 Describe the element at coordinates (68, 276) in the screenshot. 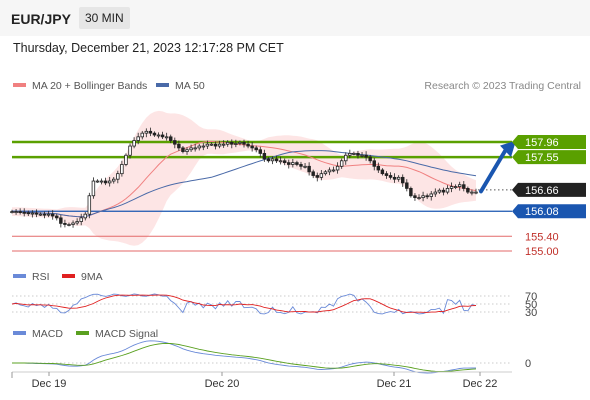

I see `9ma-swatch-icon` at that location.